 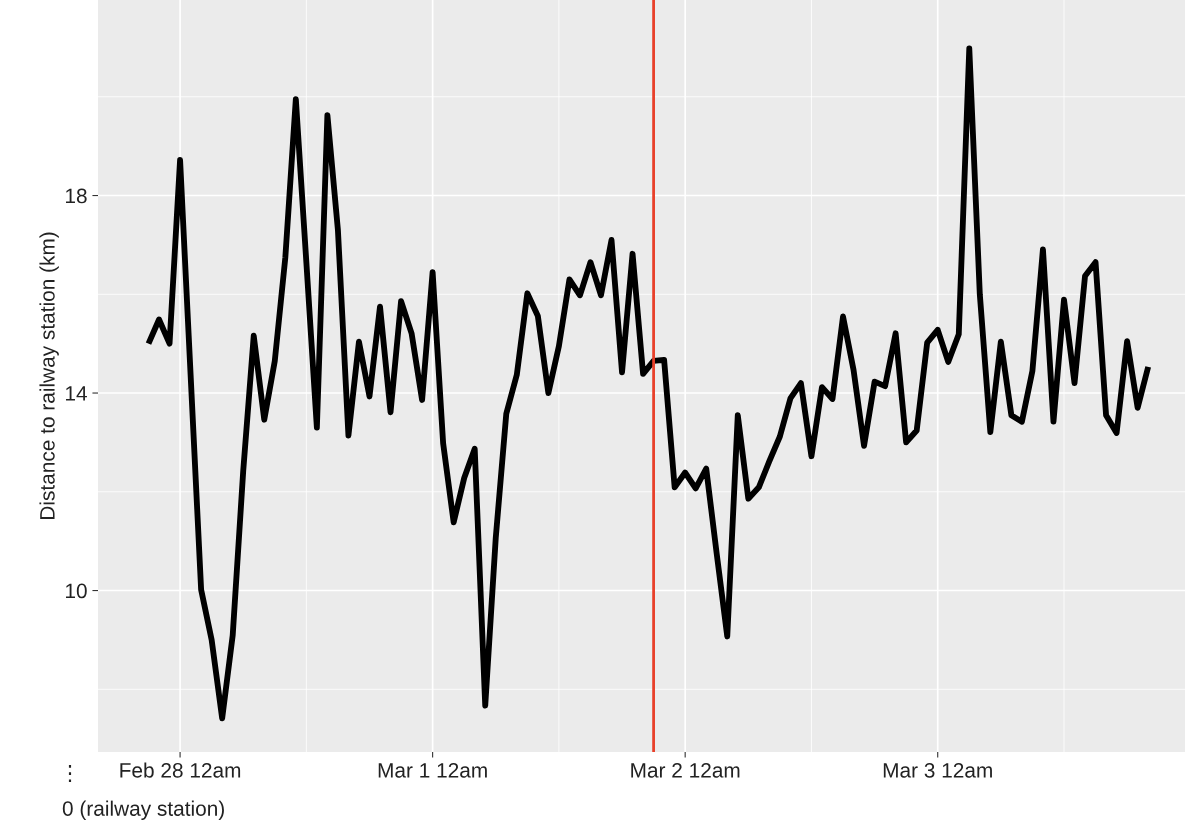 What do you see at coordinates (143, 810) in the screenshot?
I see `text: 0 (railway station)` at bounding box center [143, 810].